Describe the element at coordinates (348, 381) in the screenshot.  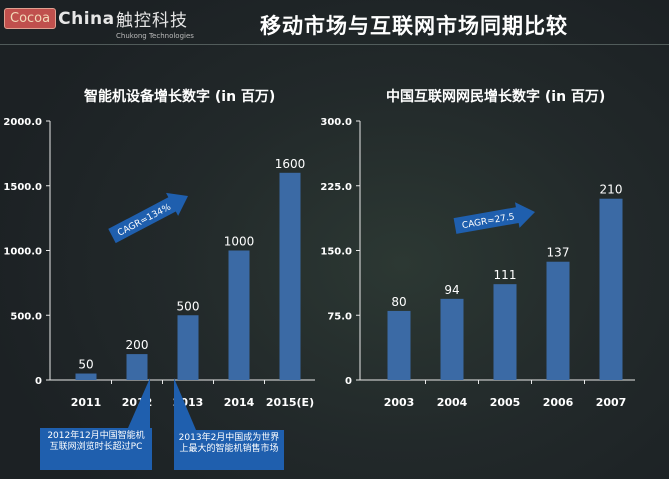
I see `chart2-y-tick-label: 0` at that location.